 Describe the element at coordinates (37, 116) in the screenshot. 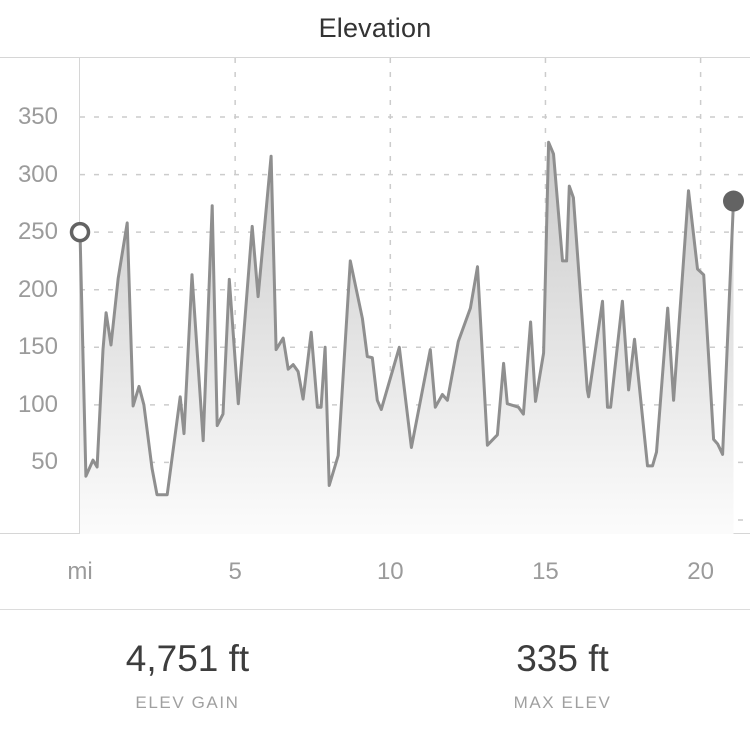

I see `y-axis-tick-label: 350` at that location.